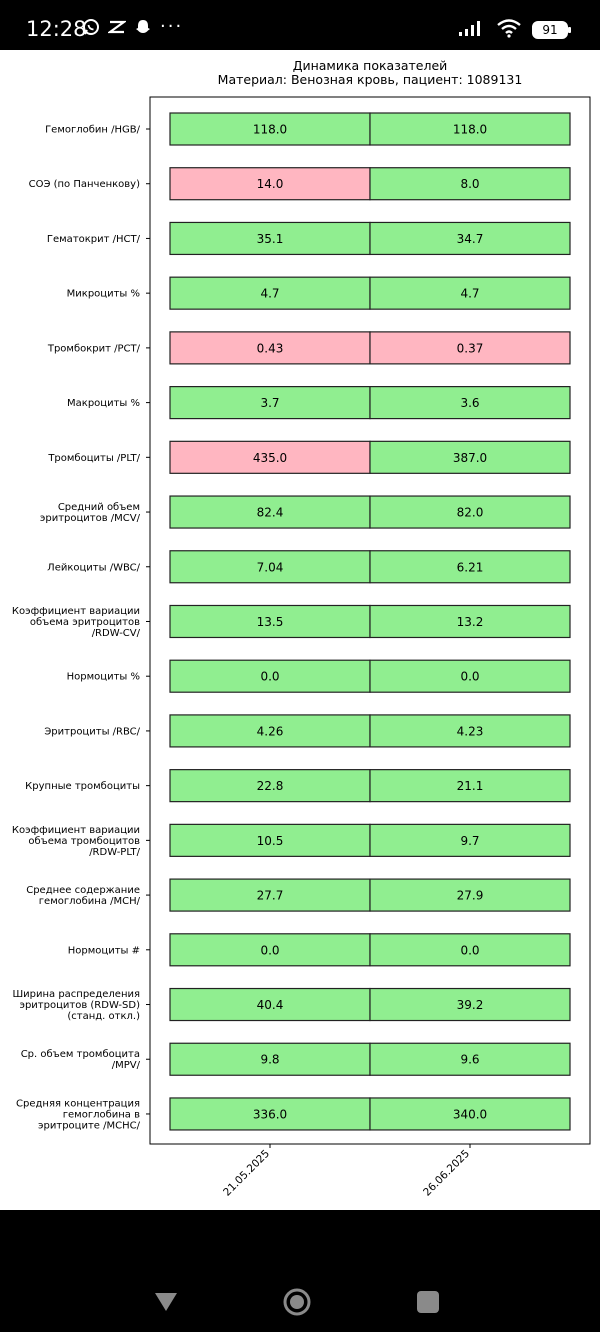  I want to click on cell-value: 9.7, so click(469, 841).